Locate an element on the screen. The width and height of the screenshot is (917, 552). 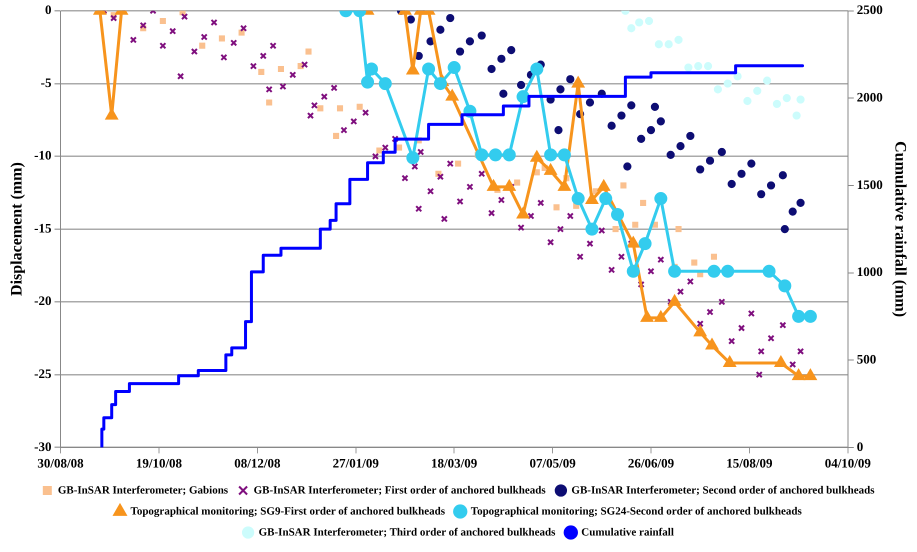
x-tick-label: 18/03/09 is located at coordinates (454, 463).